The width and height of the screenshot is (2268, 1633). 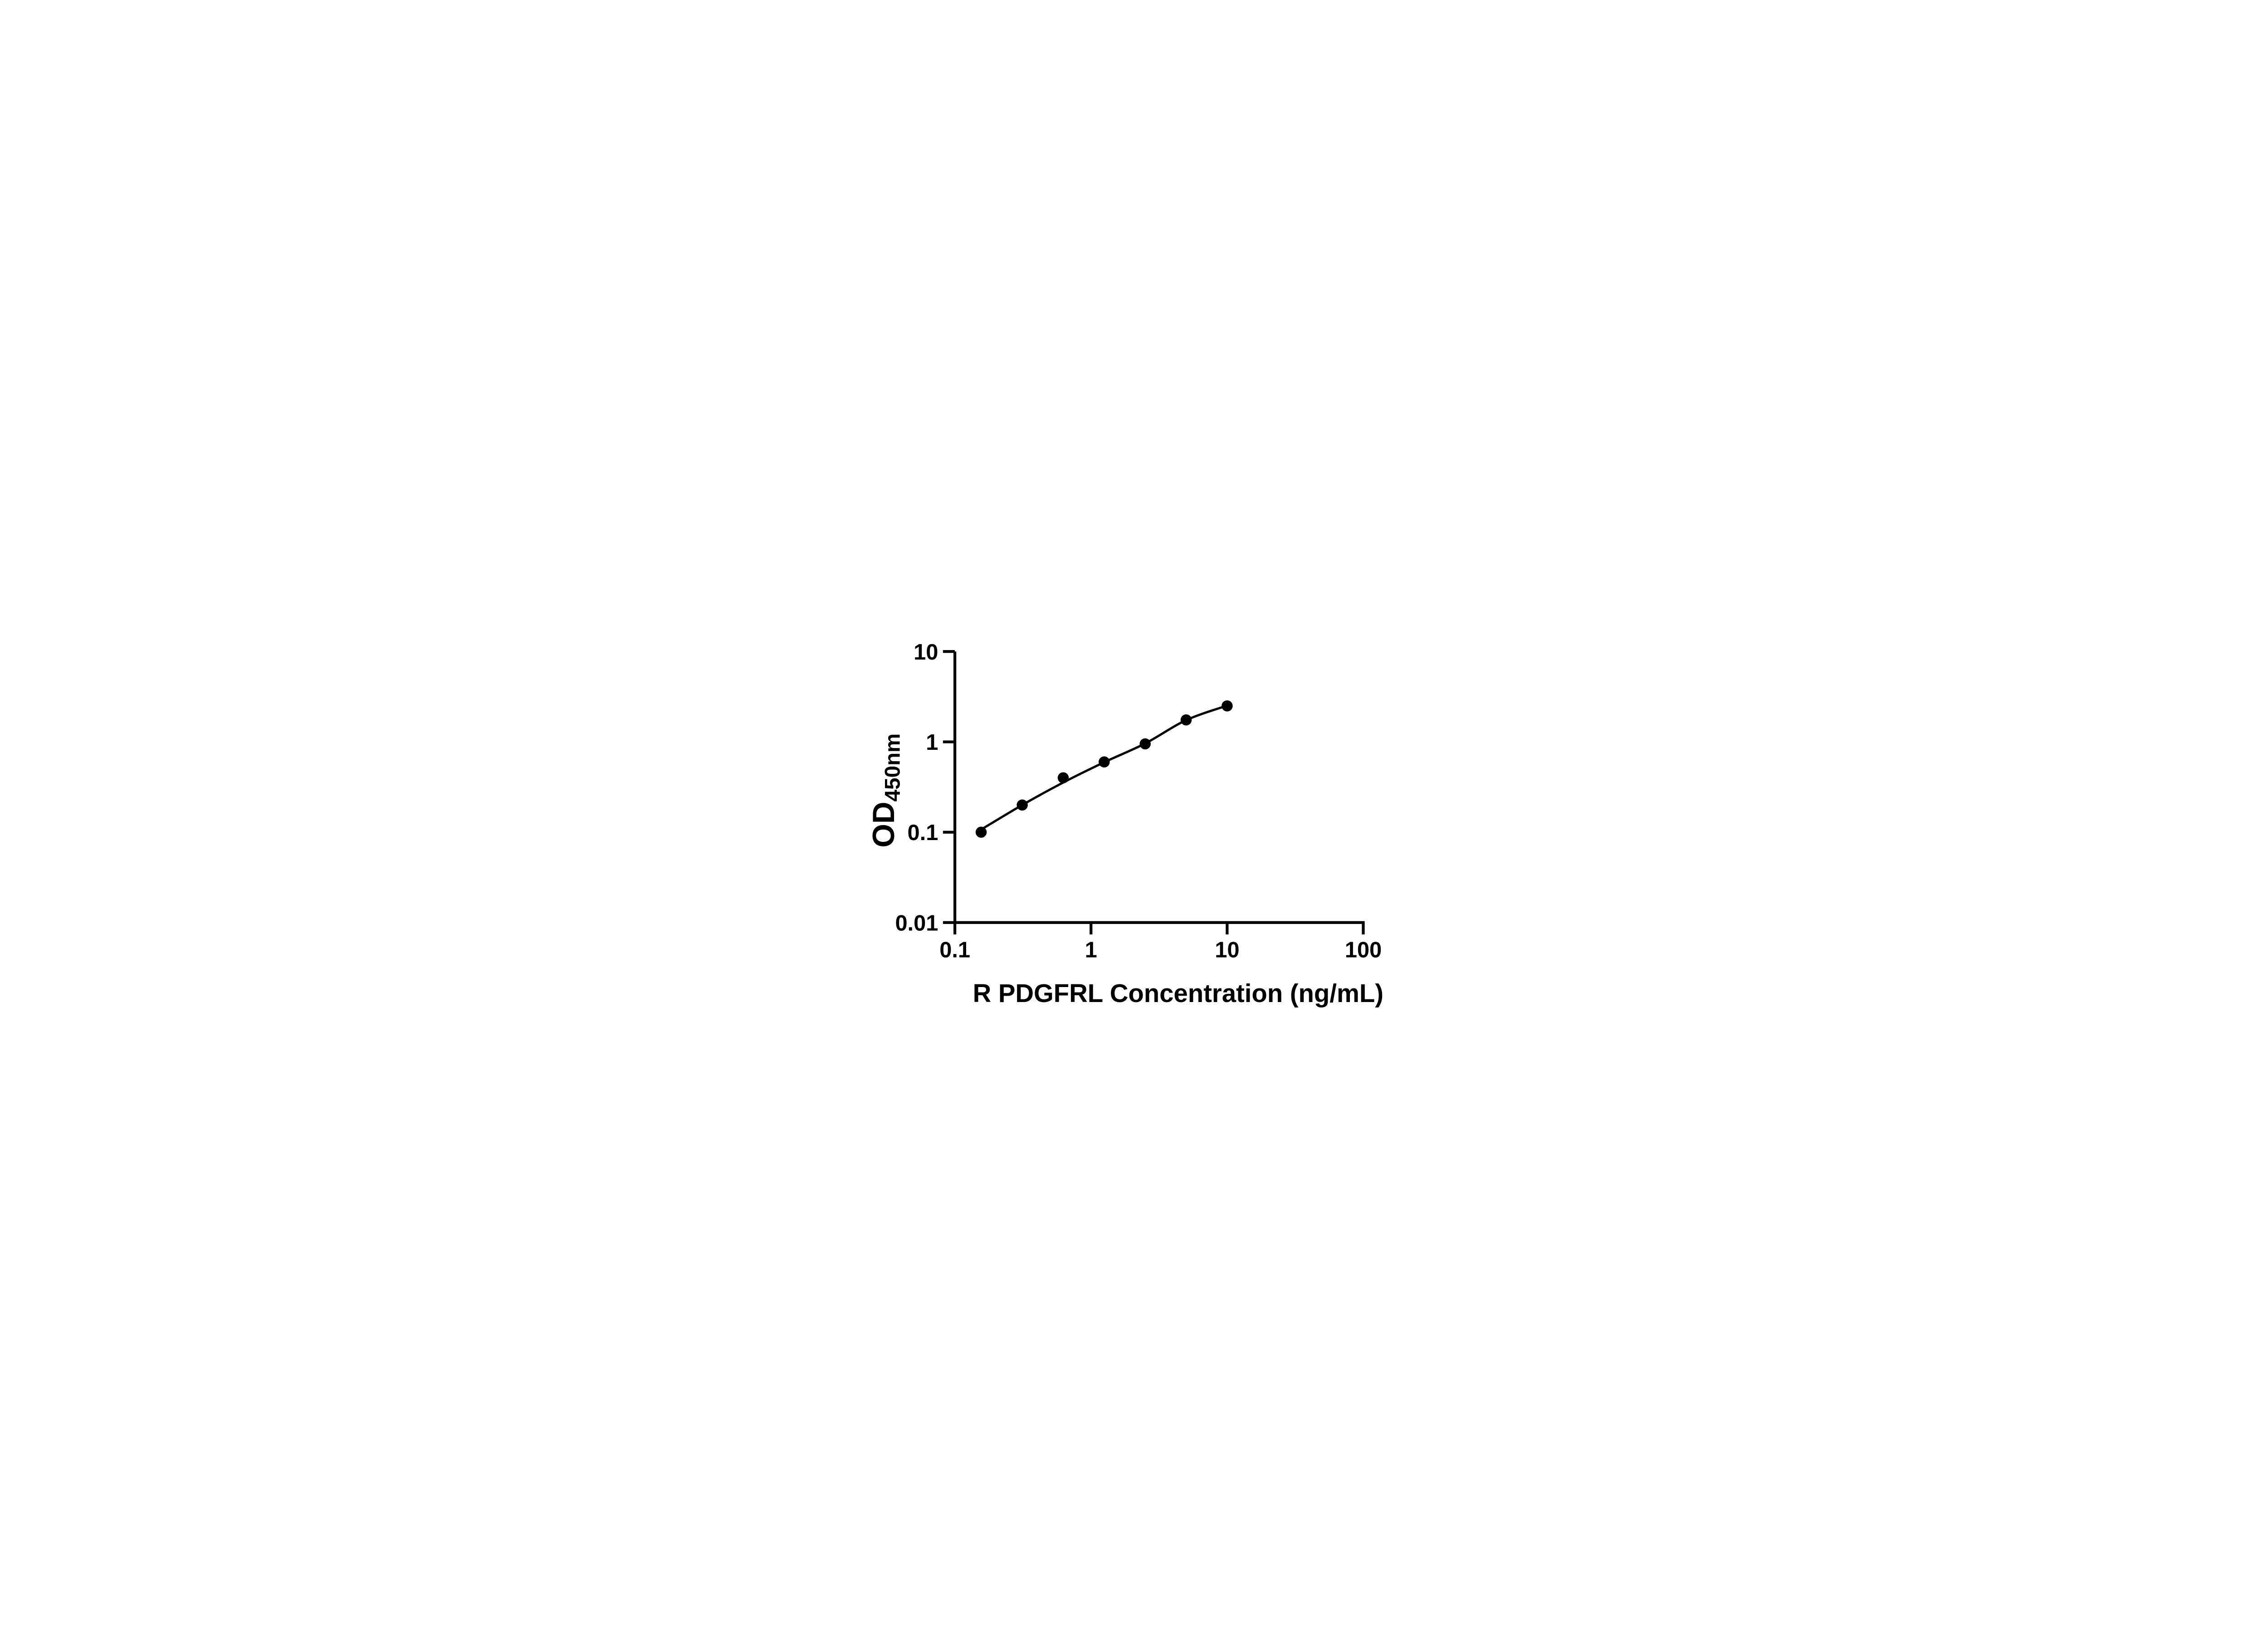 What do you see at coordinates (1178, 993) in the screenshot?
I see `x-axis-title: R PDGFRL Concentration (ng/mL)` at bounding box center [1178, 993].